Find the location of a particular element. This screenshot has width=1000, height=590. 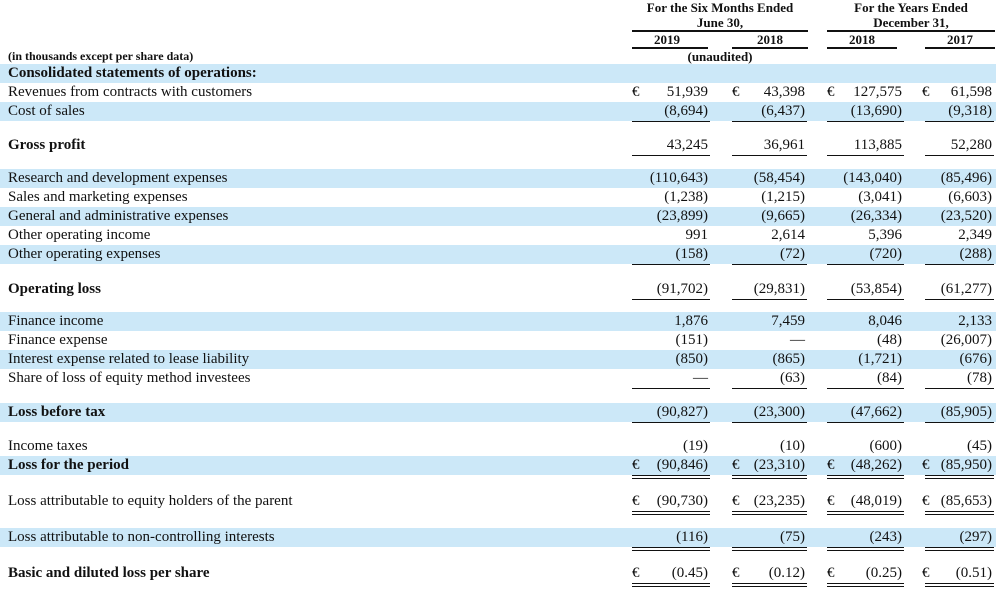

row-value: (45) is located at coordinates (979, 446).